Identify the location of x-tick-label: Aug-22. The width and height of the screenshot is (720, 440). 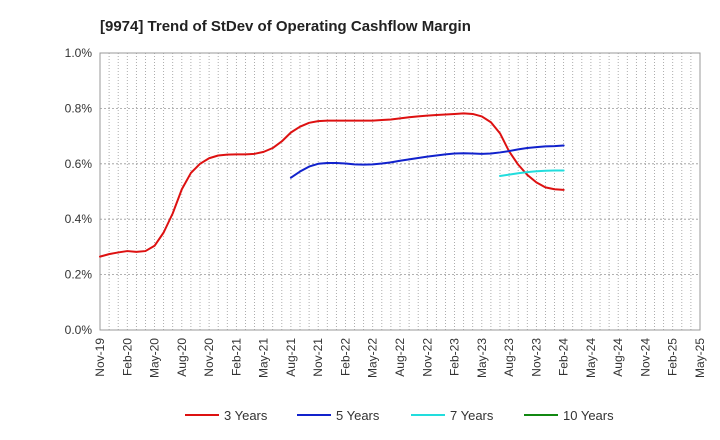
(400, 357).